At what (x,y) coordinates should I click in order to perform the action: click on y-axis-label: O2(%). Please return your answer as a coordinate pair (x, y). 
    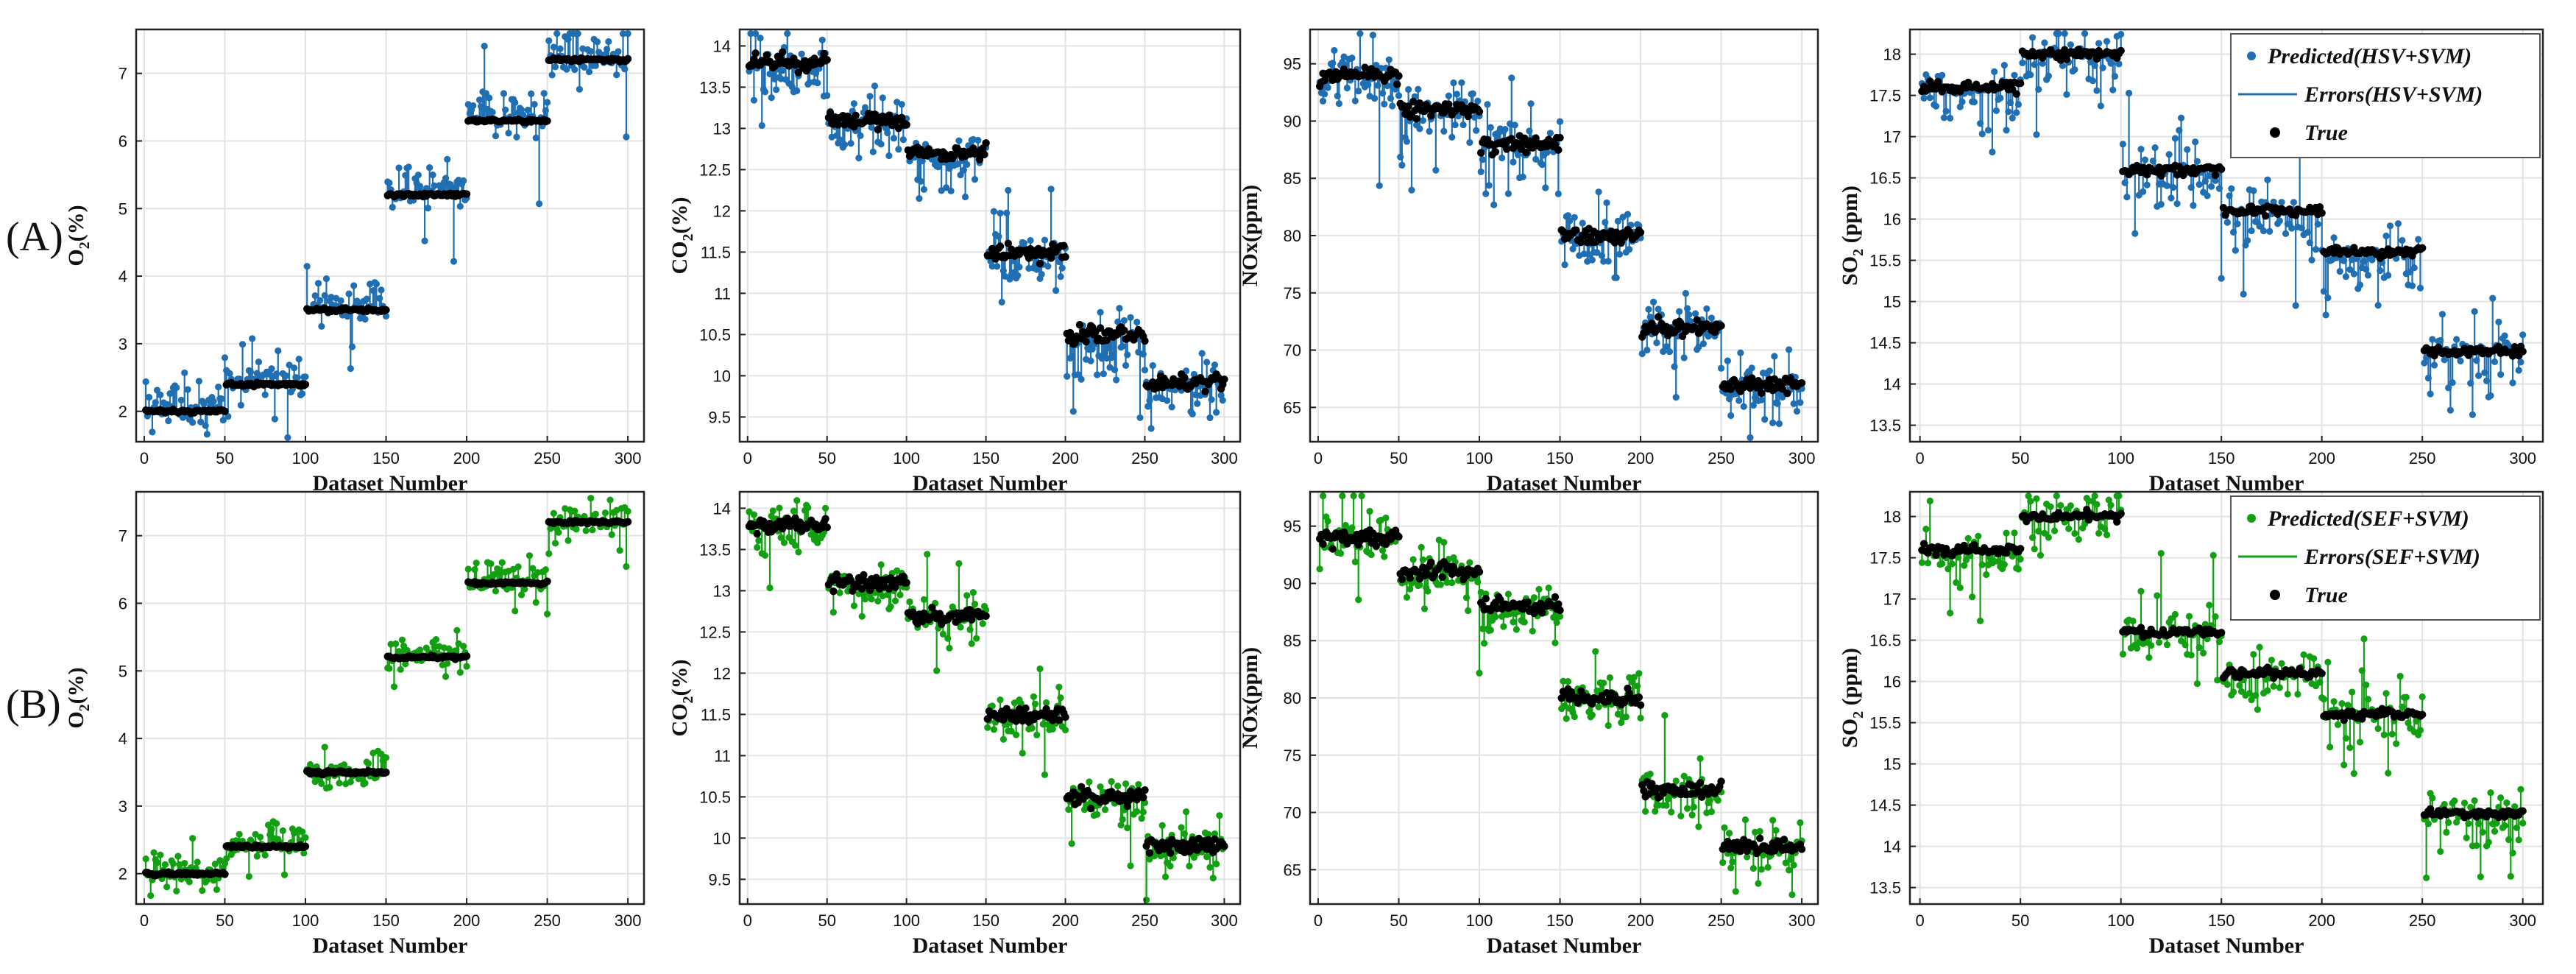
    Looking at the image, I should click on (78, 235).